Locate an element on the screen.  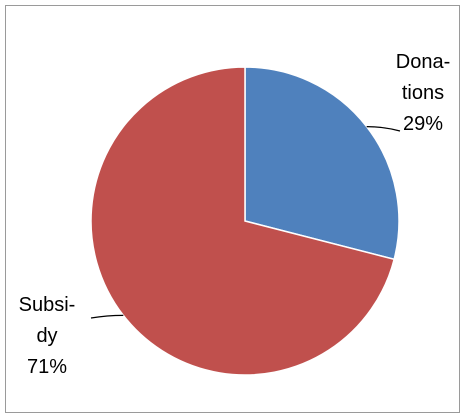
data-label-donations: Dona- tions 29% is located at coordinates (423, 93).